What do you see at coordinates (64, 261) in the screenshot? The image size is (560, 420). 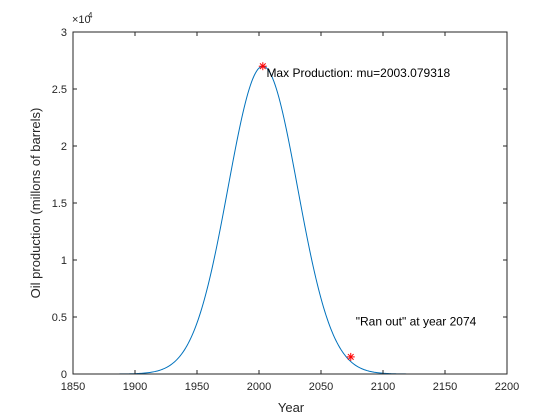 I see `y-tick-label: 1` at bounding box center [64, 261].